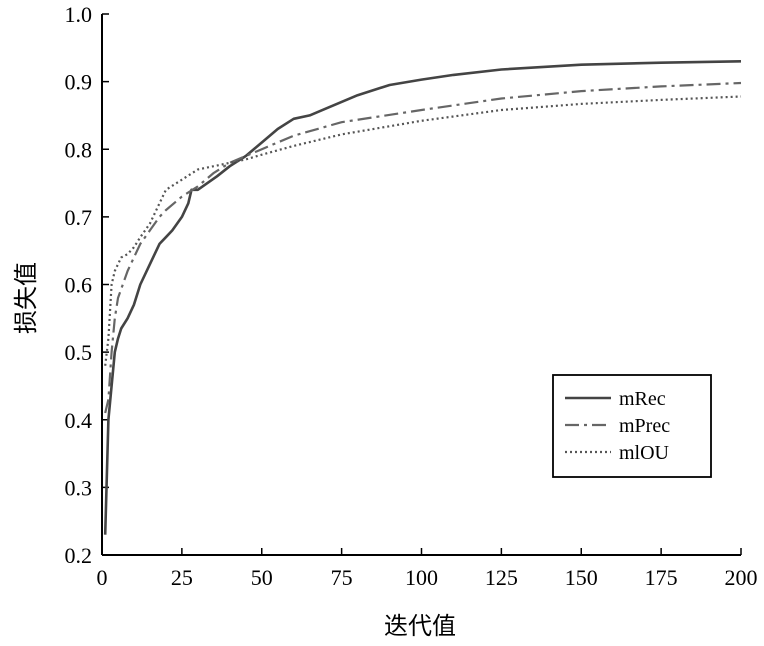  Describe the element at coordinates (79, 285) in the screenshot. I see `y-tick-label: 0.6` at that location.